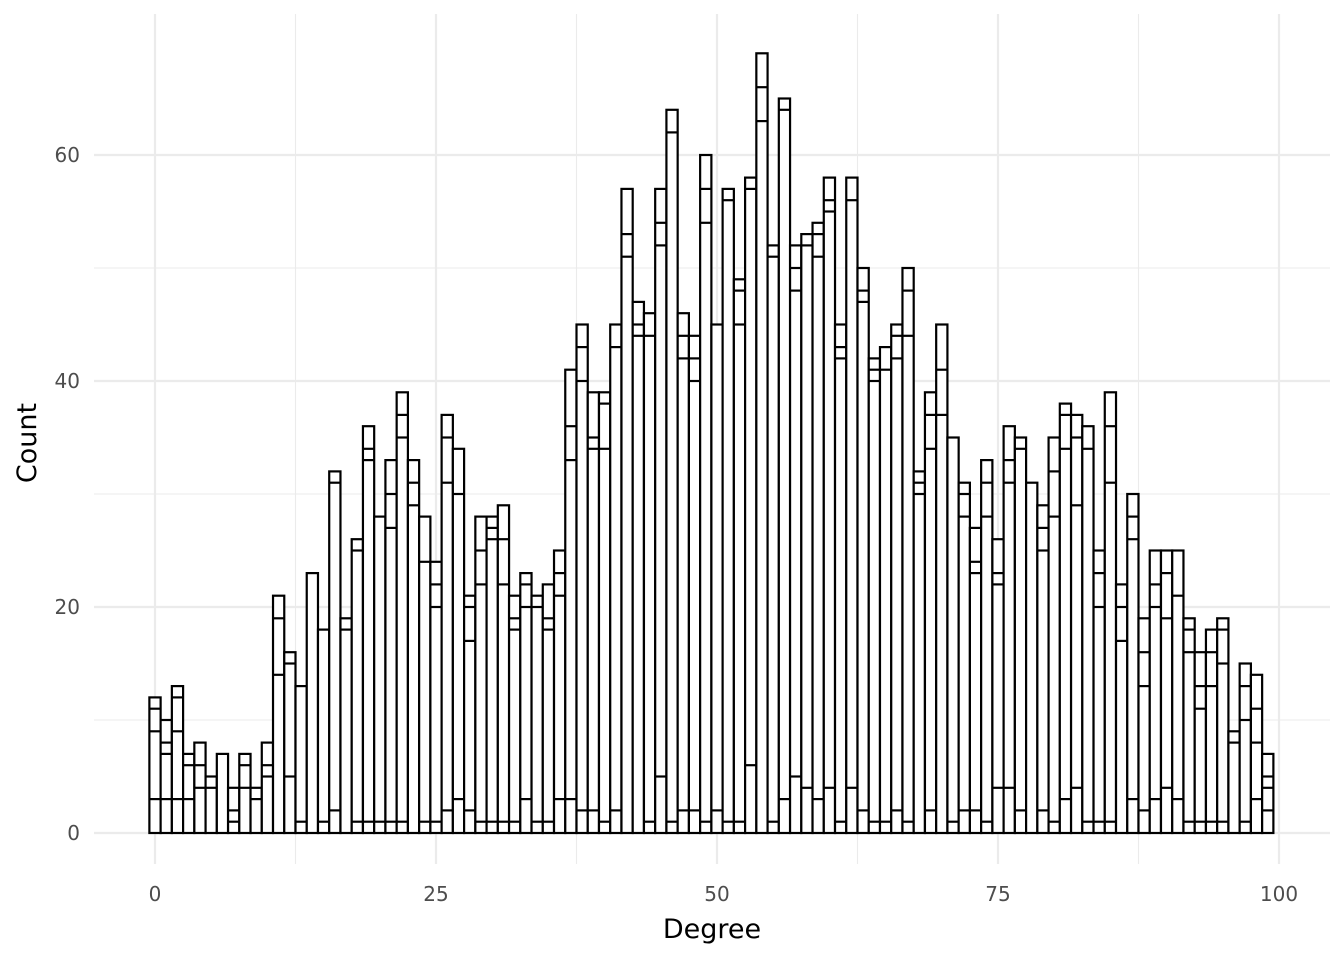 The width and height of the screenshot is (1344, 960). What do you see at coordinates (67, 155) in the screenshot?
I see `y-tick-label: 60` at bounding box center [67, 155].